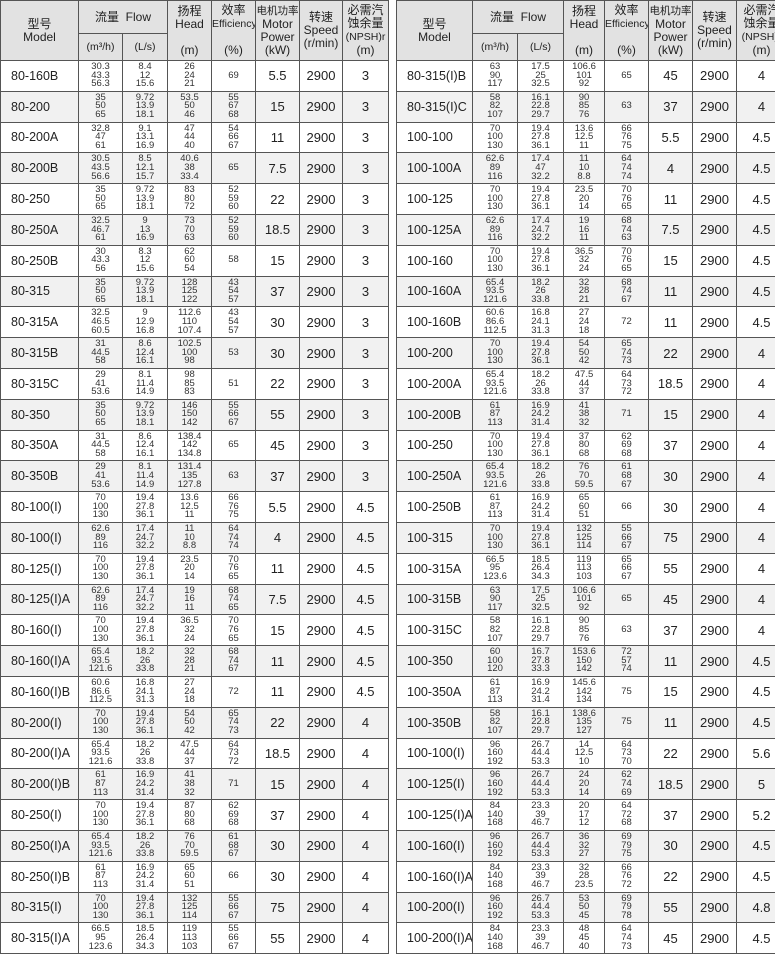 This screenshot has height=960, width=775. What do you see at coordinates (189, 445) in the screenshot?
I see `cell-head: 138.4 142 134.8` at bounding box center [189, 445].